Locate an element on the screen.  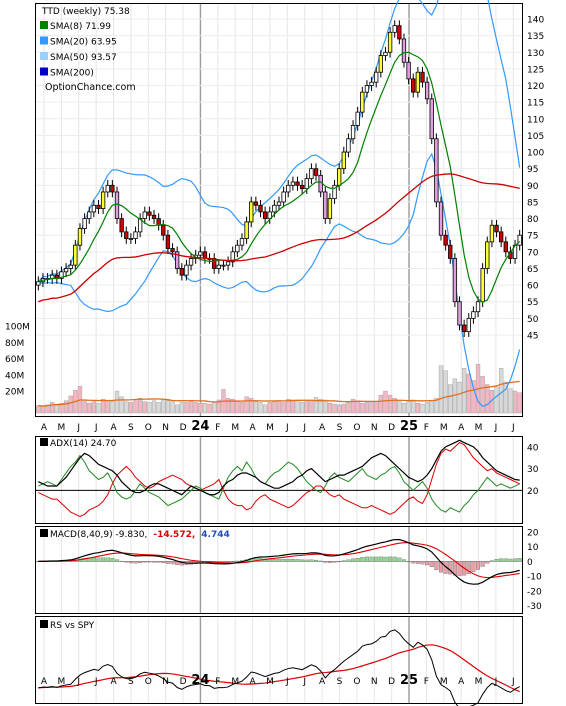
price-tick-label: 125 is located at coordinates (535, 70).